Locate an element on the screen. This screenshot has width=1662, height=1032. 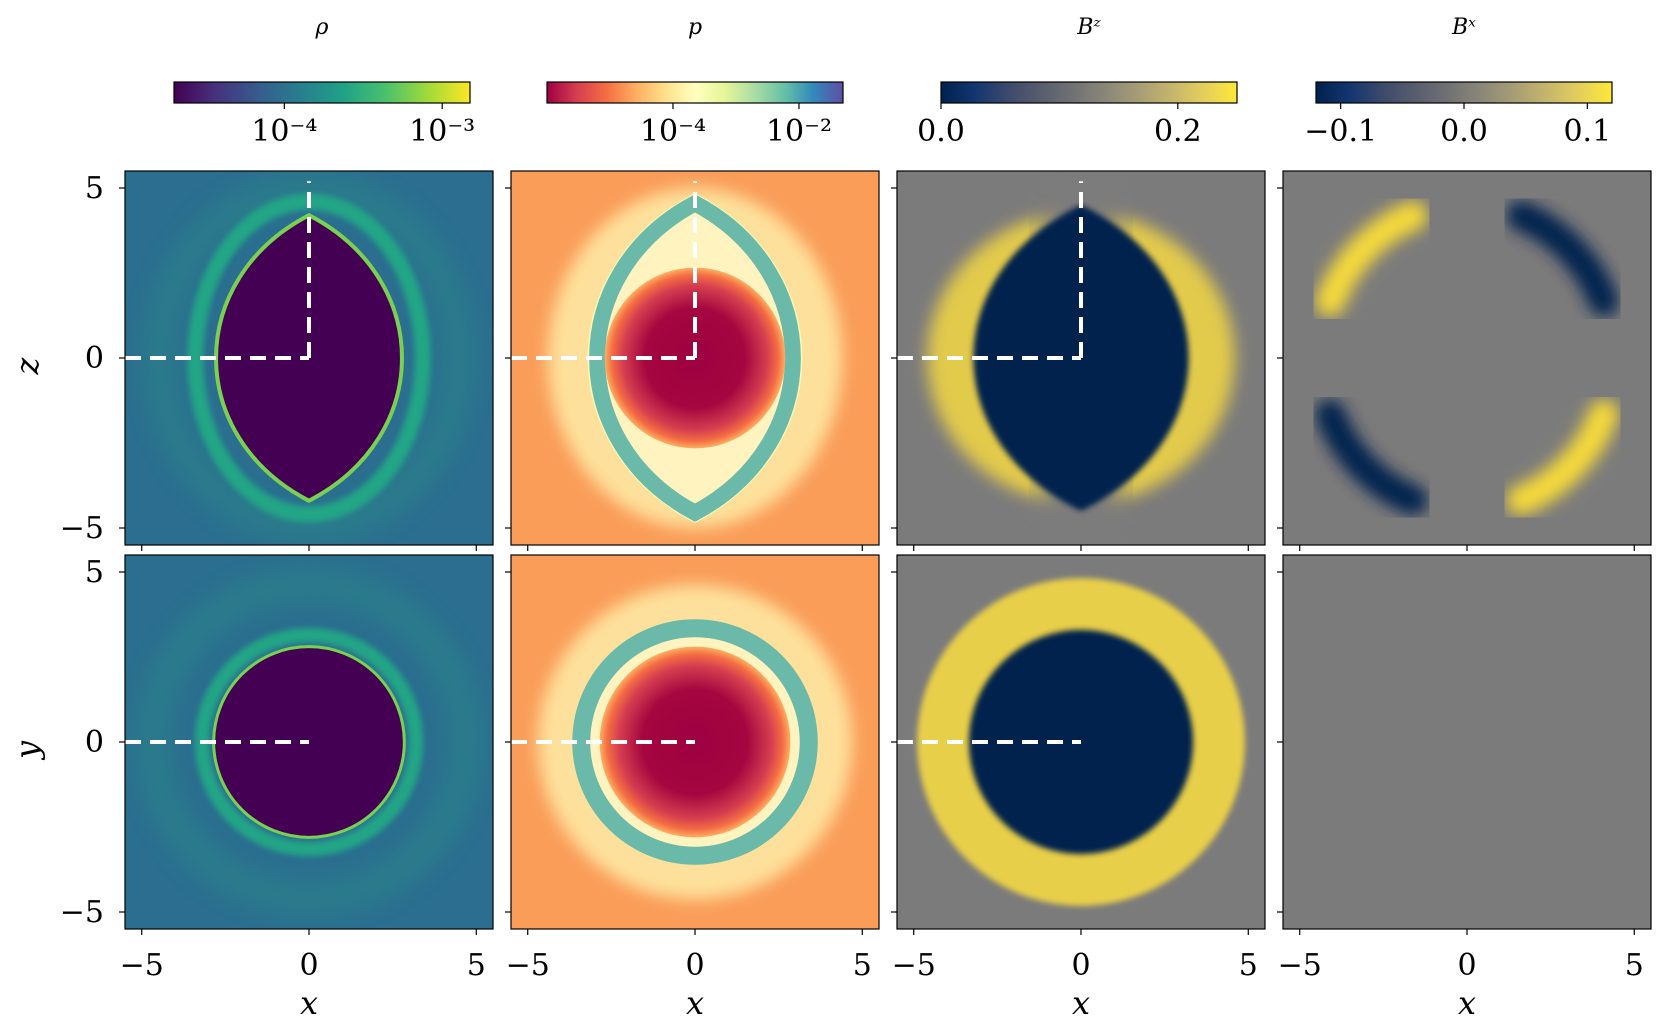
colorbar-title-Bx: Bˣ is located at coordinates (1463, 27).